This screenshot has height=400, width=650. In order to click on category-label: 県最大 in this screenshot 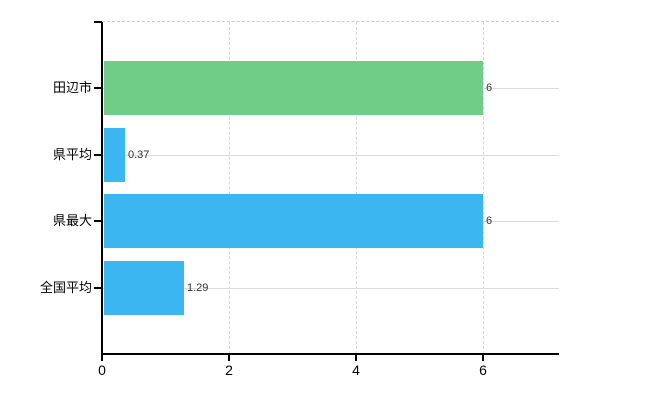, I will do `click(72, 220)`.